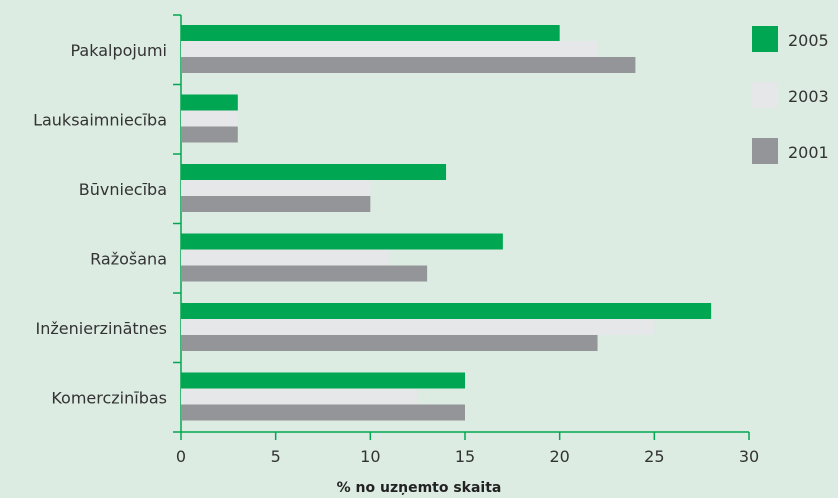 This screenshot has width=838, height=498. What do you see at coordinates (808, 40) in the screenshot?
I see `legend-label: 2005` at bounding box center [808, 40].